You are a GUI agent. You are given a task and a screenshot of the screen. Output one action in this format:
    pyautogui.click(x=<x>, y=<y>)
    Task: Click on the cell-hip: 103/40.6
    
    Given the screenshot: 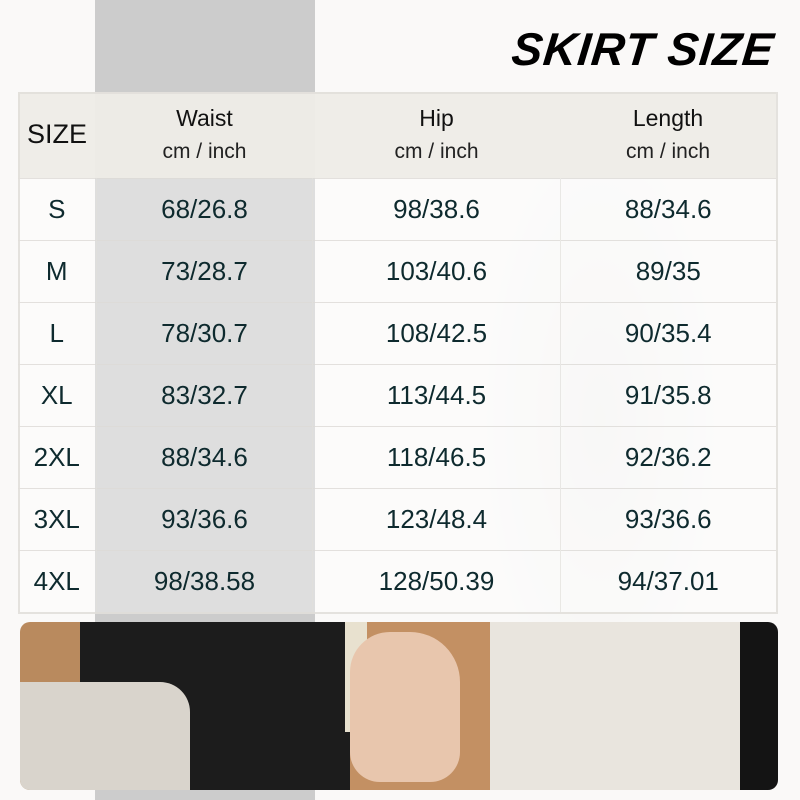 What is the action you would take?
    pyautogui.click(x=436, y=271)
    